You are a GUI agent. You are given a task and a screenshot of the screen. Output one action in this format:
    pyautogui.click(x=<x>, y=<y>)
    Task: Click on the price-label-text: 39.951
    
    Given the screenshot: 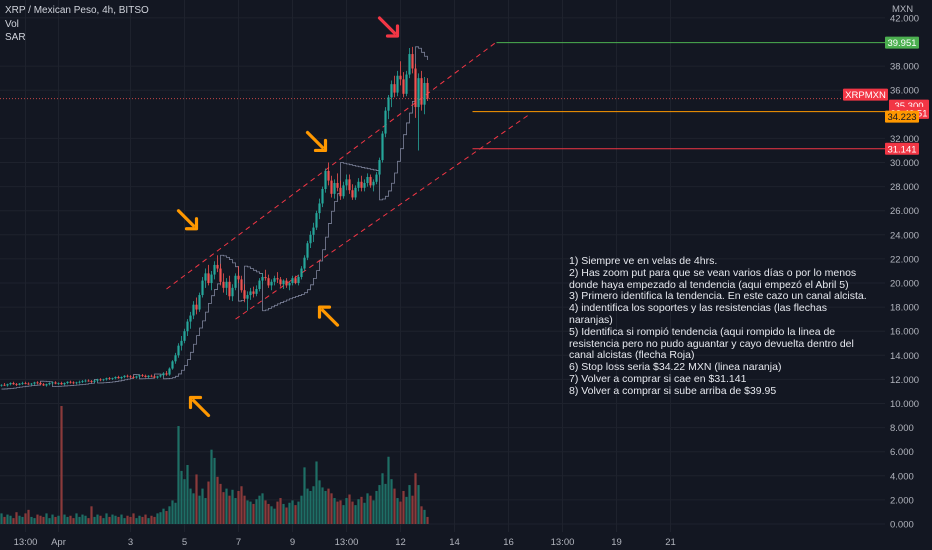 What is the action you would take?
    pyautogui.click(x=901, y=43)
    